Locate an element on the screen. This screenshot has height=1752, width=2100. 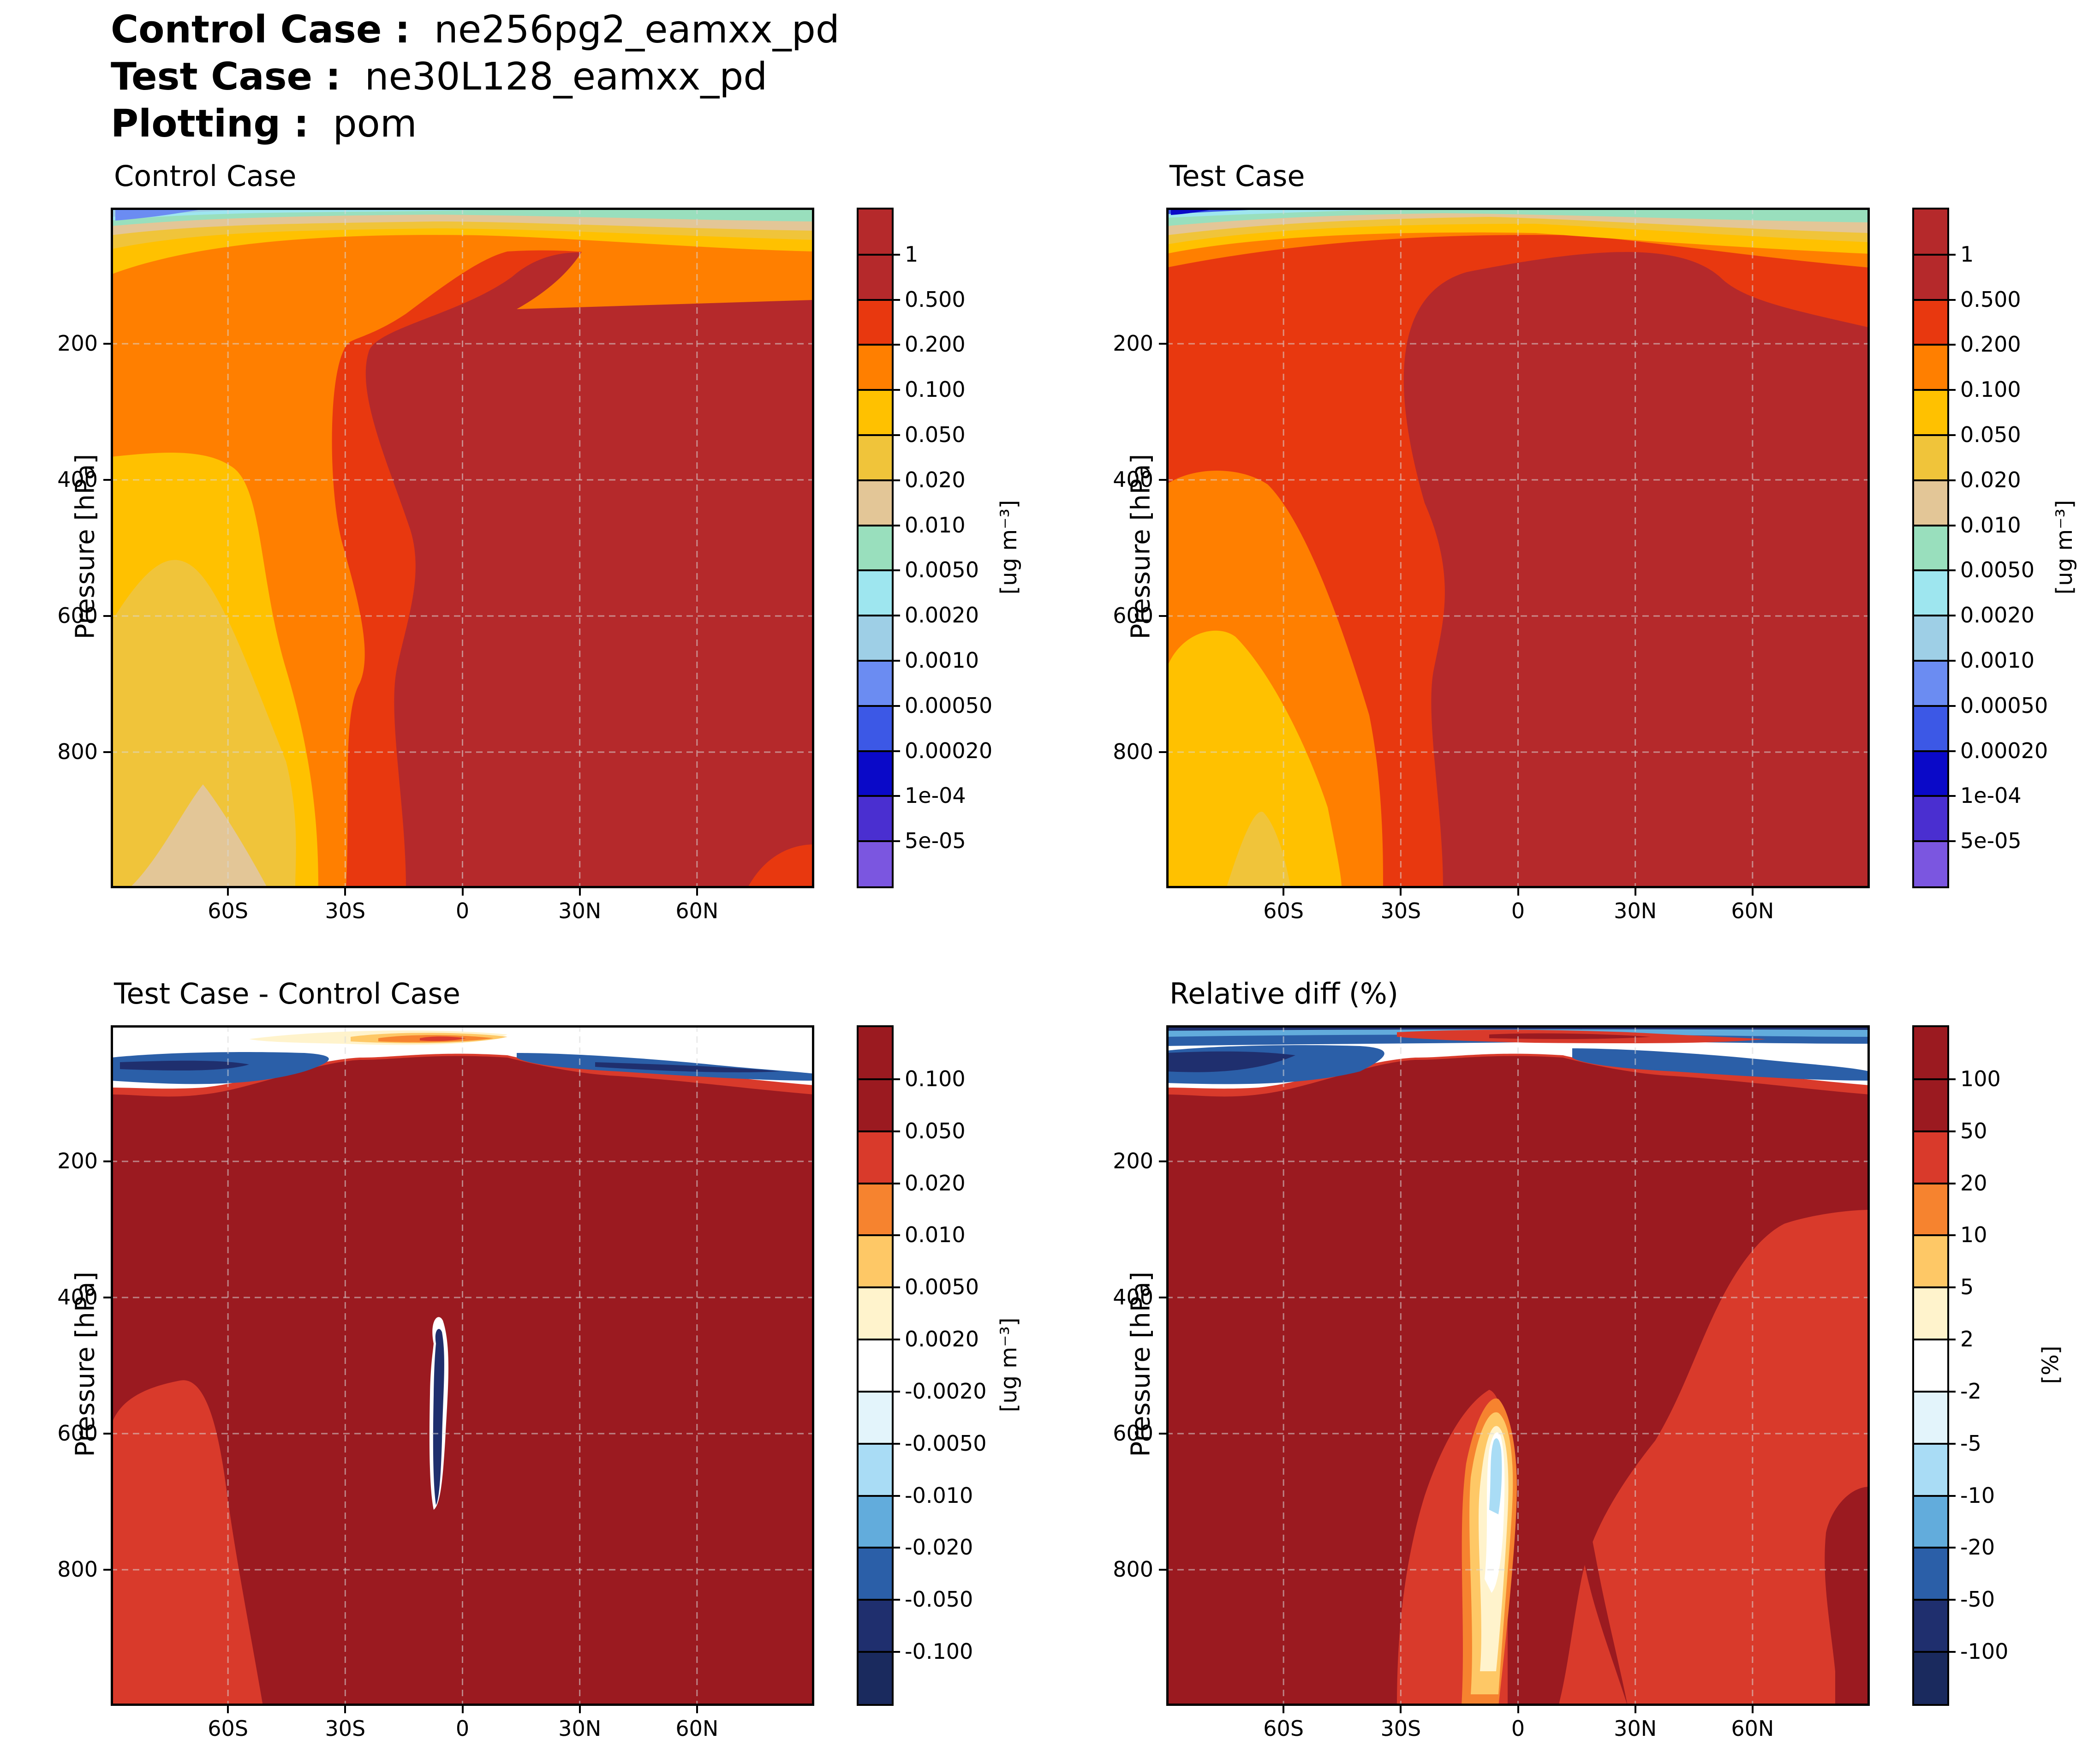
contour-fill-red-right is located at coordinates (1714, 1458).